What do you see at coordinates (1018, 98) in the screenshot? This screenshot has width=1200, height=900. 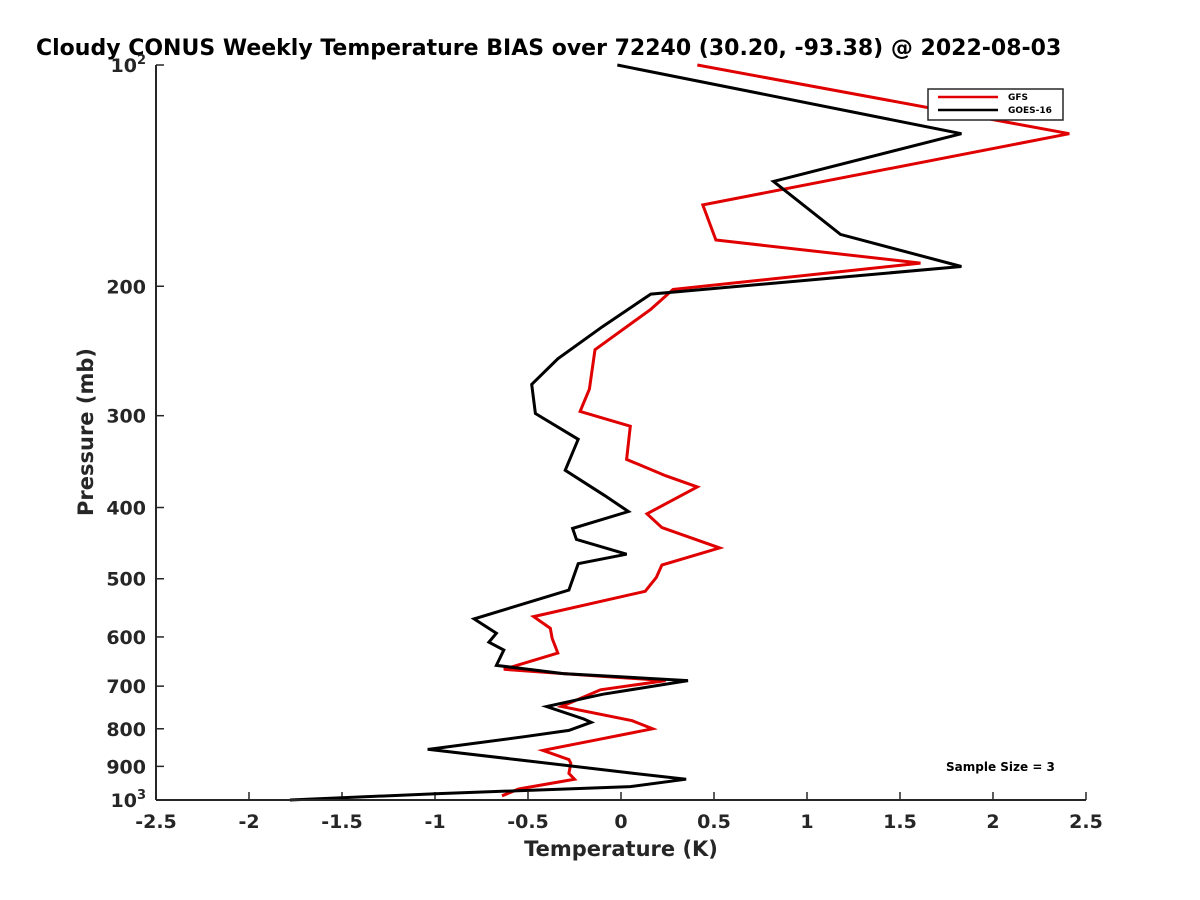 I see `legend-label-gfs: GFS` at bounding box center [1018, 98].